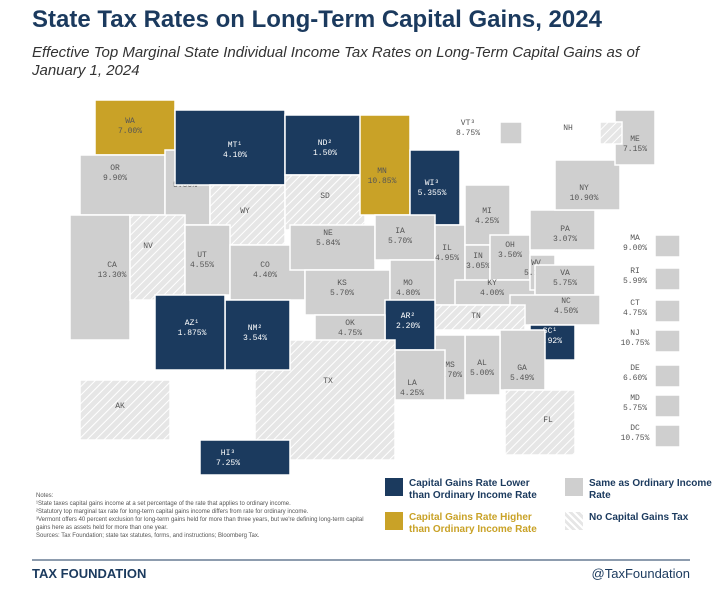  Describe the element at coordinates (325, 153) in the screenshot. I see `state-rate: 1.50%` at that location.